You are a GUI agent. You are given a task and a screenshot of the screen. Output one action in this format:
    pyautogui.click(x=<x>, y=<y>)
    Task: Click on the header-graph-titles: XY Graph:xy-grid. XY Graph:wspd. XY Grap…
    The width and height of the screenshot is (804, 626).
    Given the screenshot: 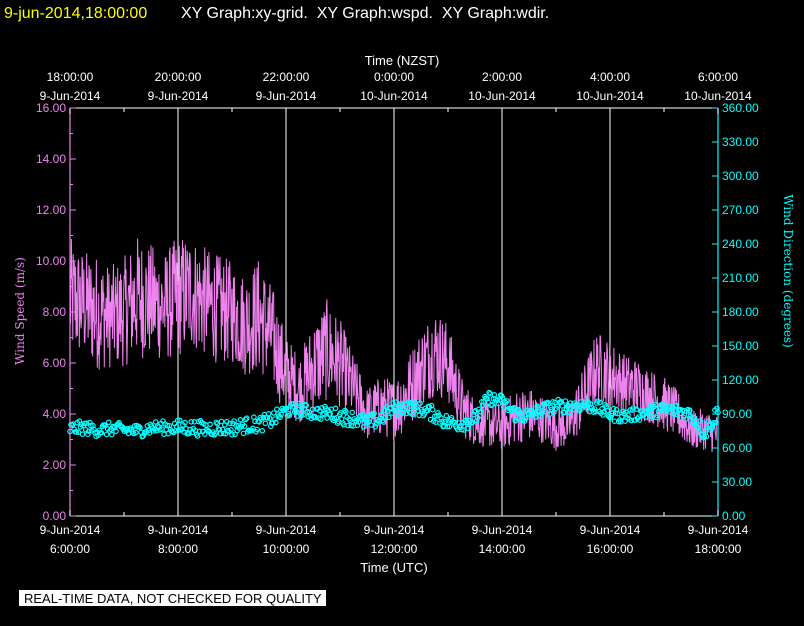 What is the action you would take?
    pyautogui.click(x=365, y=13)
    